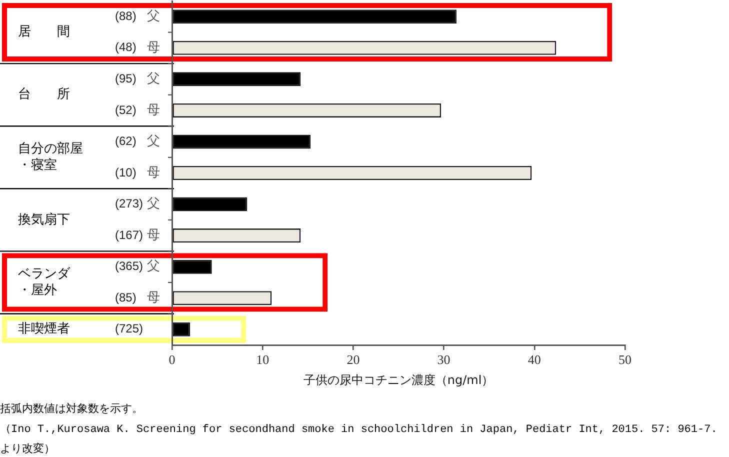  Describe the element at coordinates (125, 47) in the screenshot. I see `text: (48)` at that location.